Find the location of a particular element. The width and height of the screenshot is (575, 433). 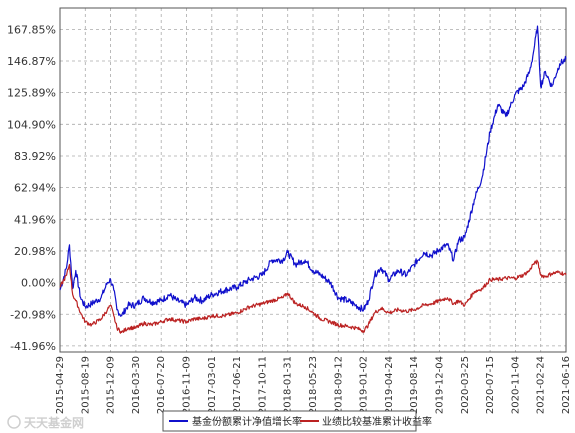

x-tick-label: 2015-12-09 is located at coordinates (111, 385).